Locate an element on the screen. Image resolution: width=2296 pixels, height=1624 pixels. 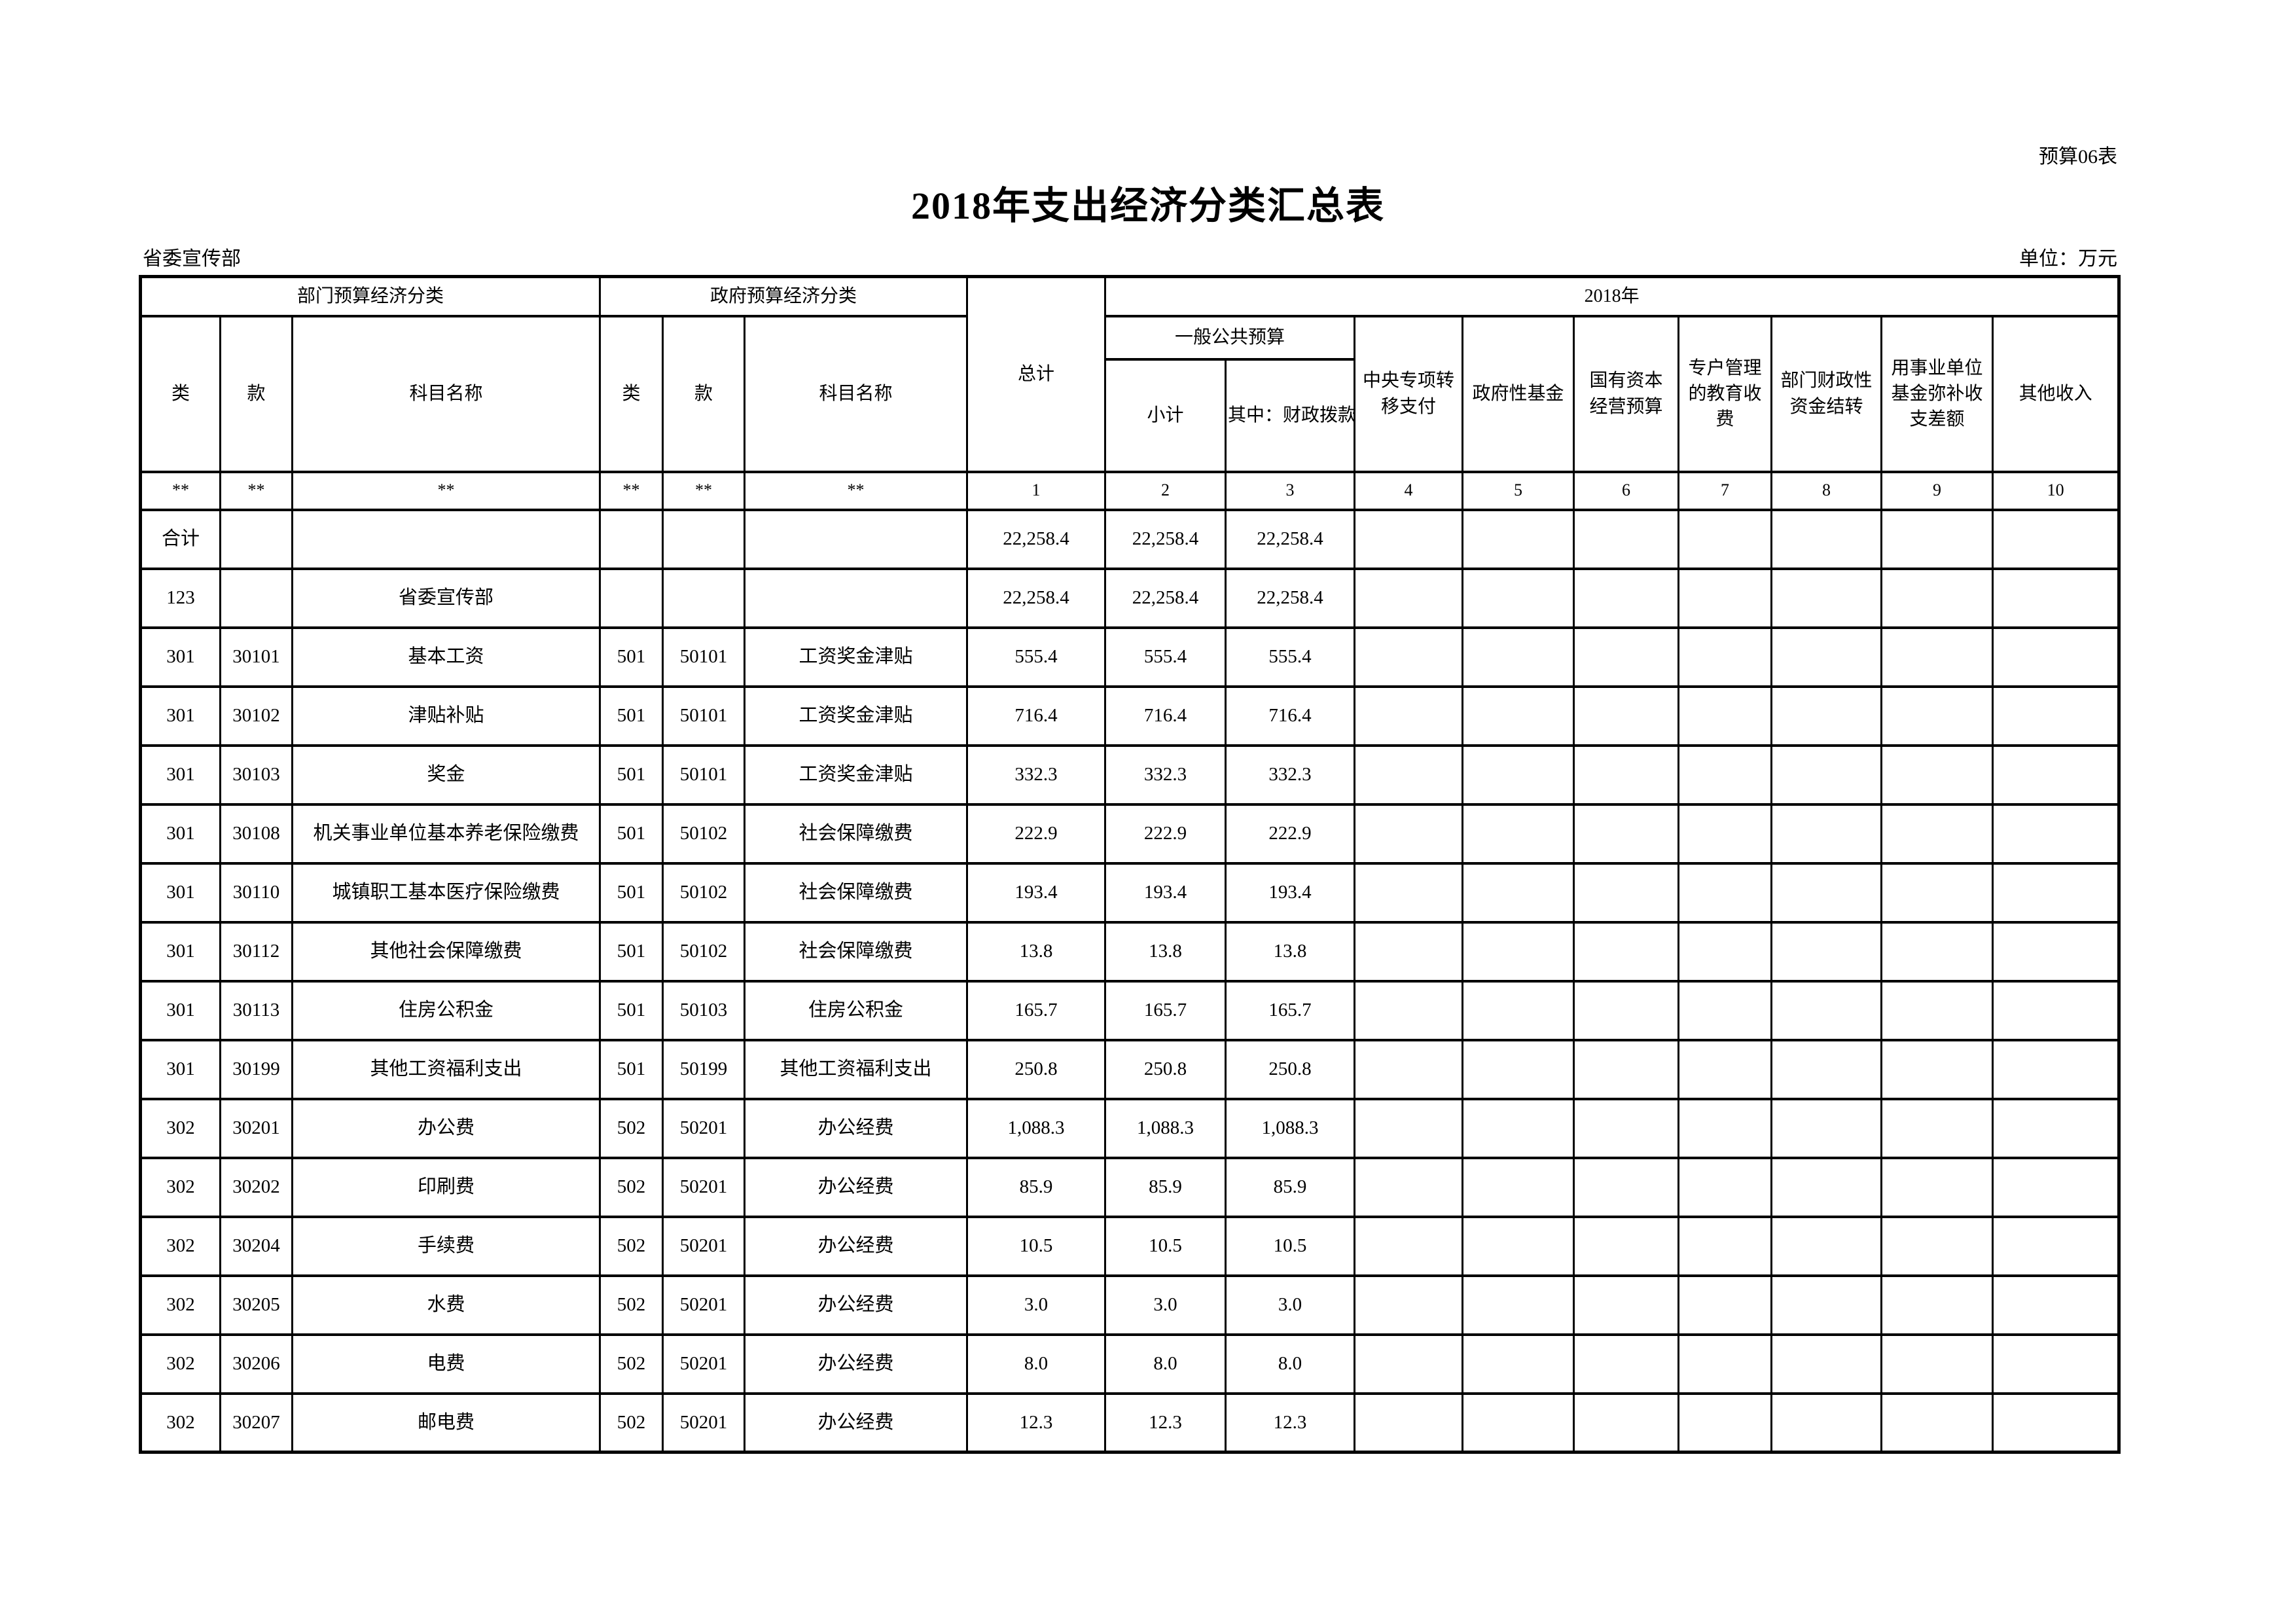
column-index: 9 is located at coordinates (1937, 490).